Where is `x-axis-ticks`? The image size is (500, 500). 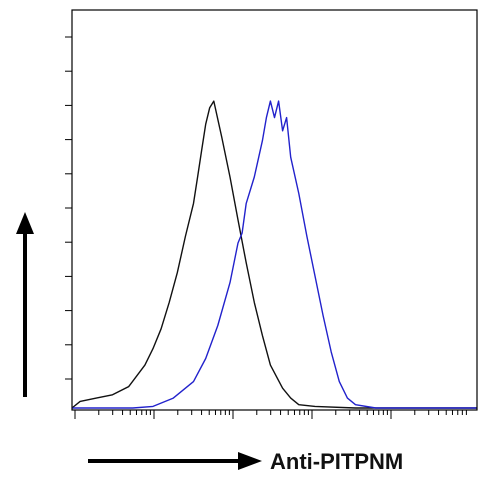 x-axis-ticks is located at coordinates (270, 414).